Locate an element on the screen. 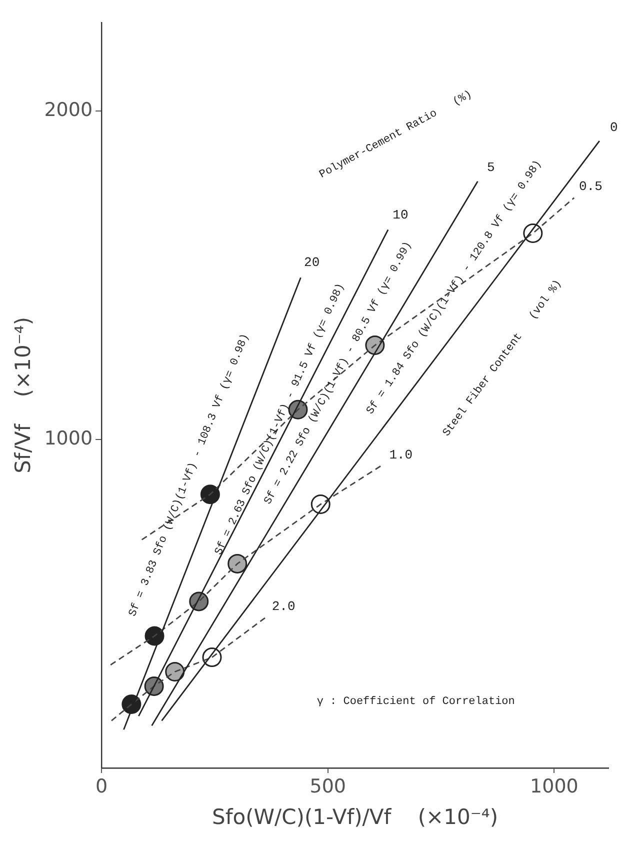  series-label: 5 is located at coordinates (490, 167).